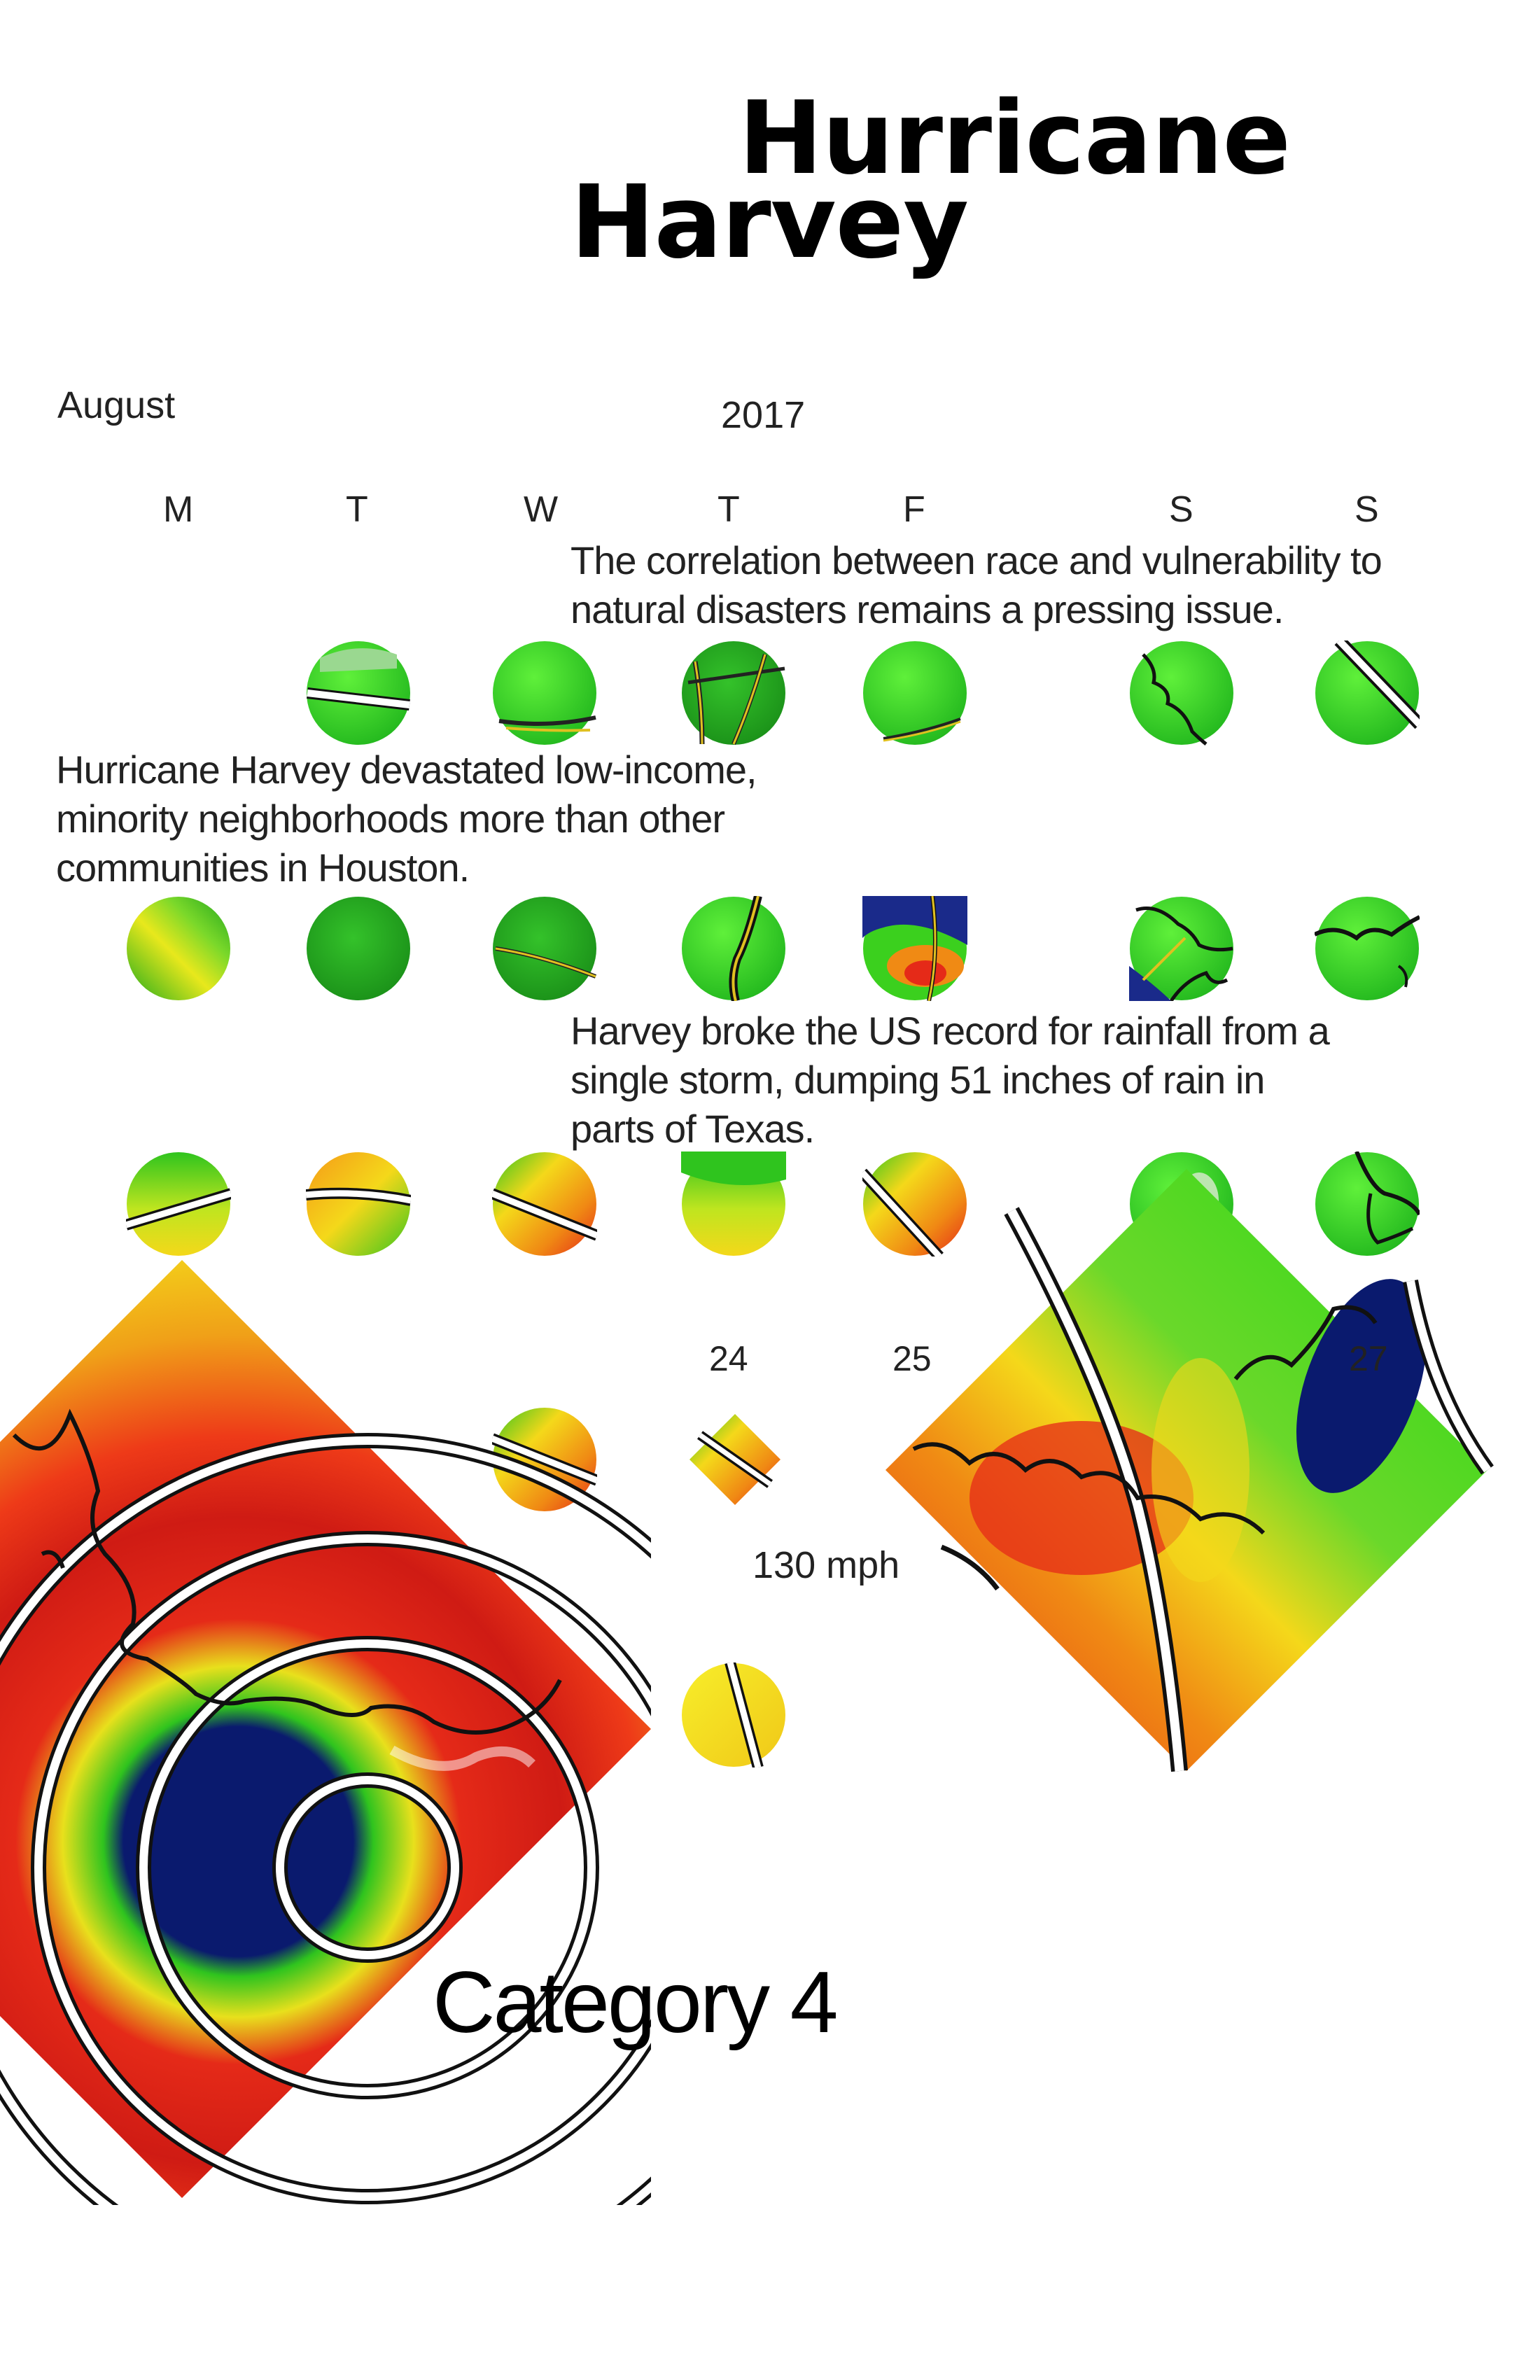 The height and width of the screenshot is (2380, 1540). Describe the element at coordinates (1367, 1204) in the screenshot. I see `map-dot-row3-sunday` at that location.